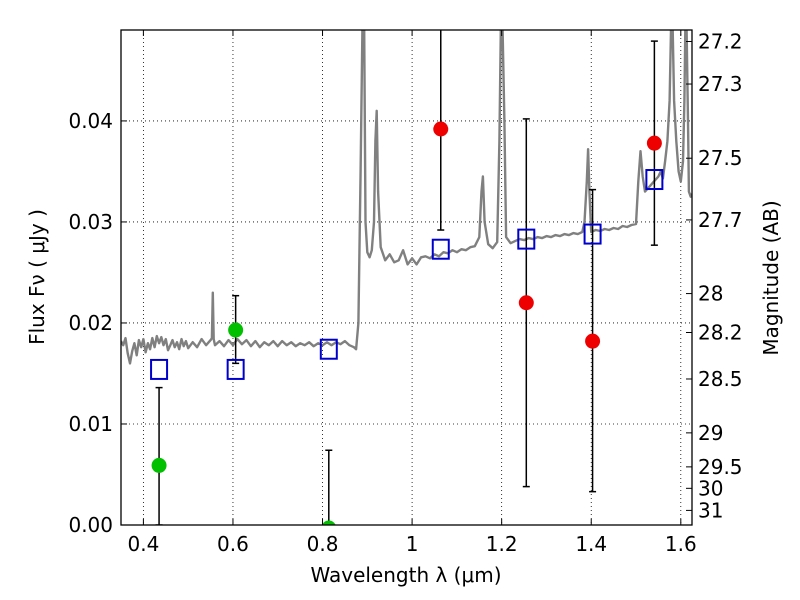 The height and width of the screenshot is (600, 800). I want to click on y2-tick-label: 30, so click(710, 488).